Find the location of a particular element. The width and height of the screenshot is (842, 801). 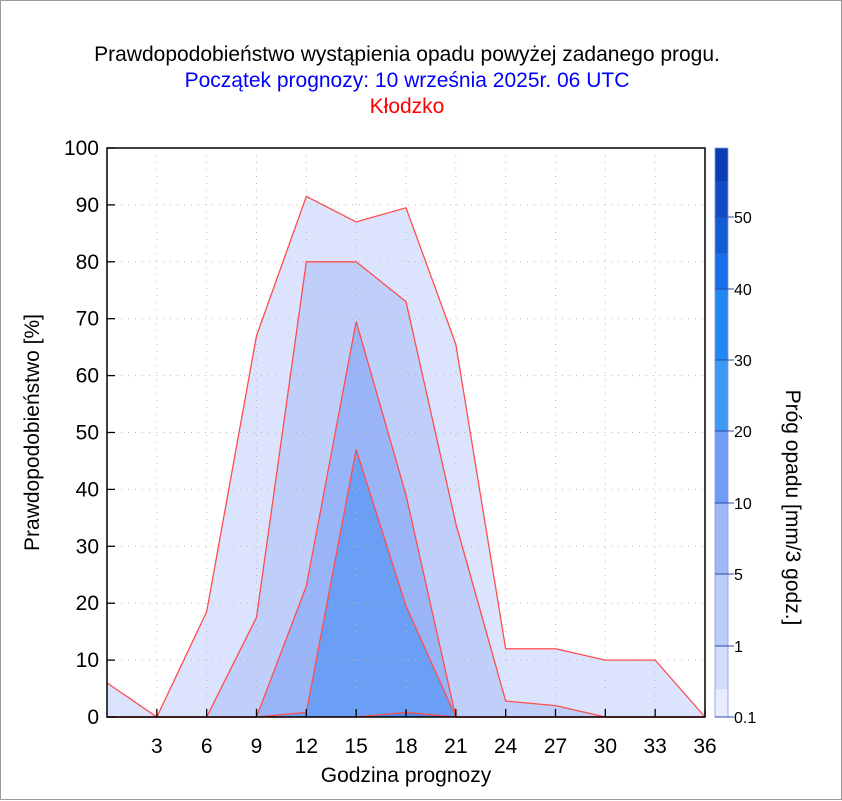

x-tick-label: 12 is located at coordinates (306, 746).